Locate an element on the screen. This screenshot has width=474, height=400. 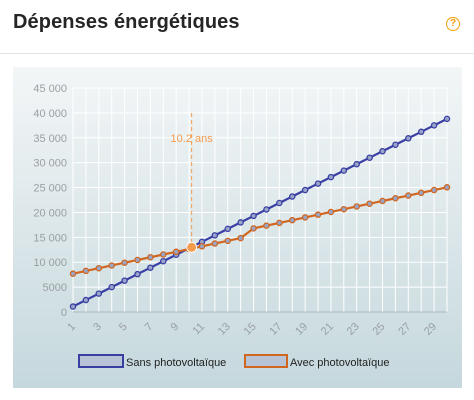
y-tick-label: 25 000 is located at coordinates (50, 189).